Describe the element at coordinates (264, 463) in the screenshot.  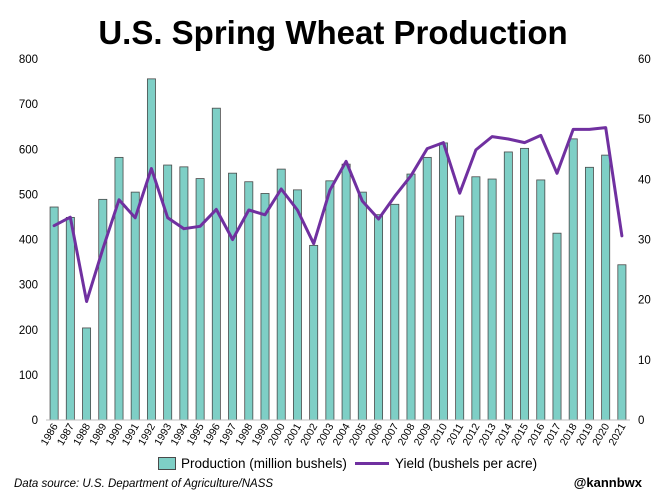
I see `legend-label-production: Production (million bushels)` at that location.